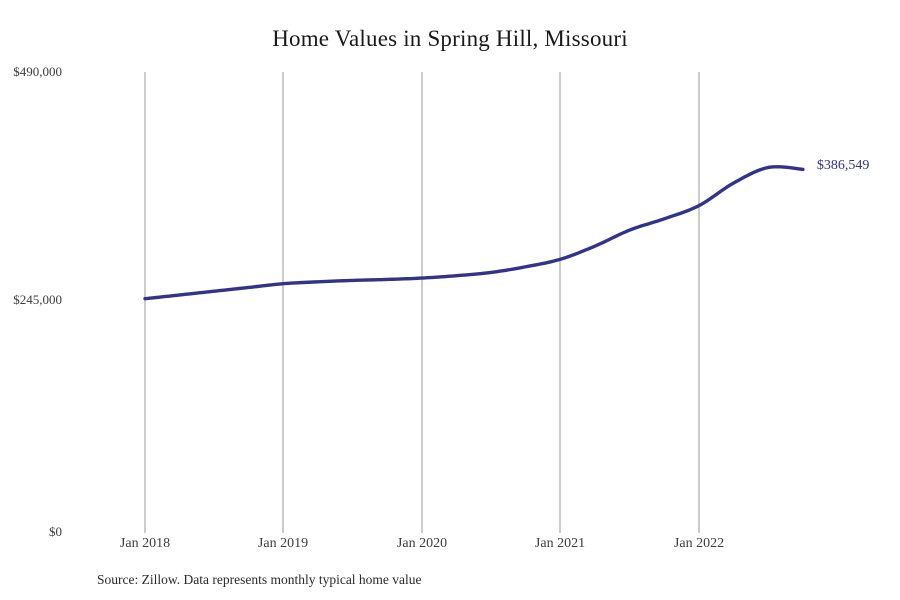  What do you see at coordinates (37, 299) in the screenshot?
I see `y-axis-tick-middle: $245,000` at bounding box center [37, 299].